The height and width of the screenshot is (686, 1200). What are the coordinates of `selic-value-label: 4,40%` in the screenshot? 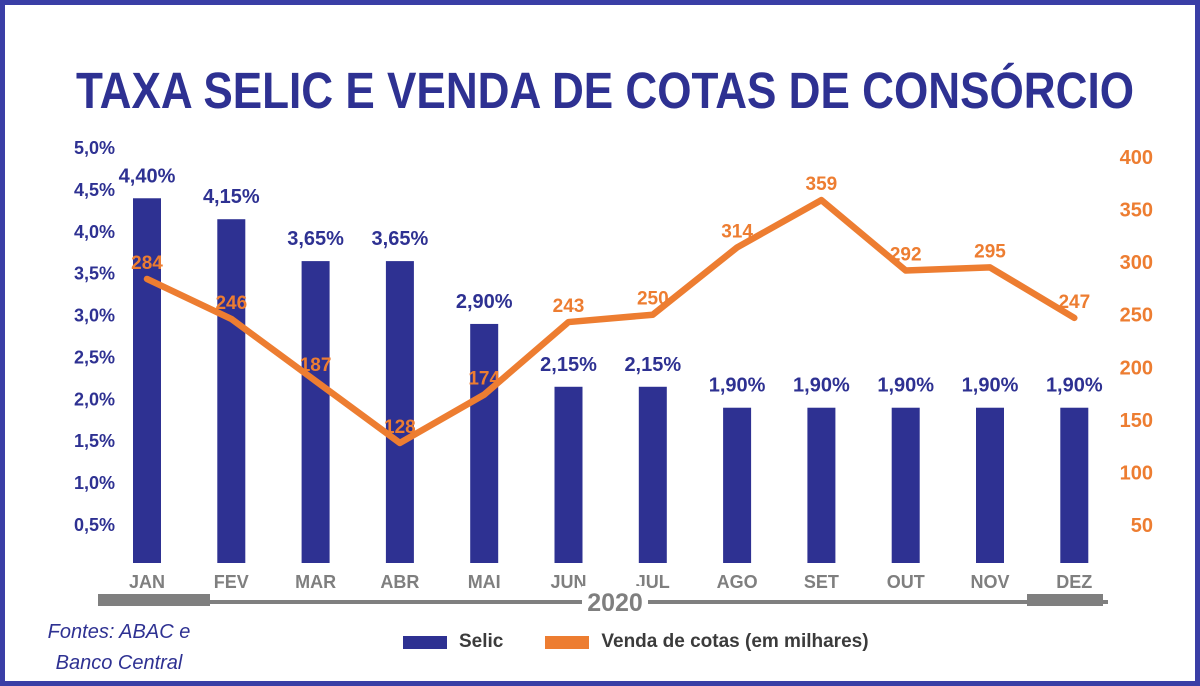 It's located at (147, 176).